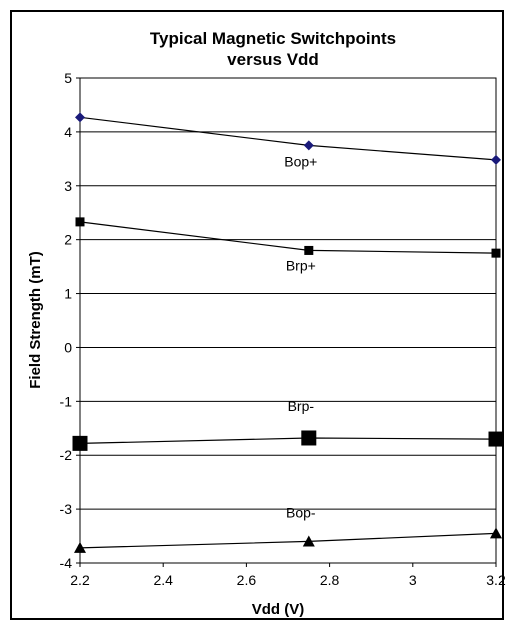 The image size is (517, 632). I want to click on x-tick-label: 2.2, so click(80, 580).